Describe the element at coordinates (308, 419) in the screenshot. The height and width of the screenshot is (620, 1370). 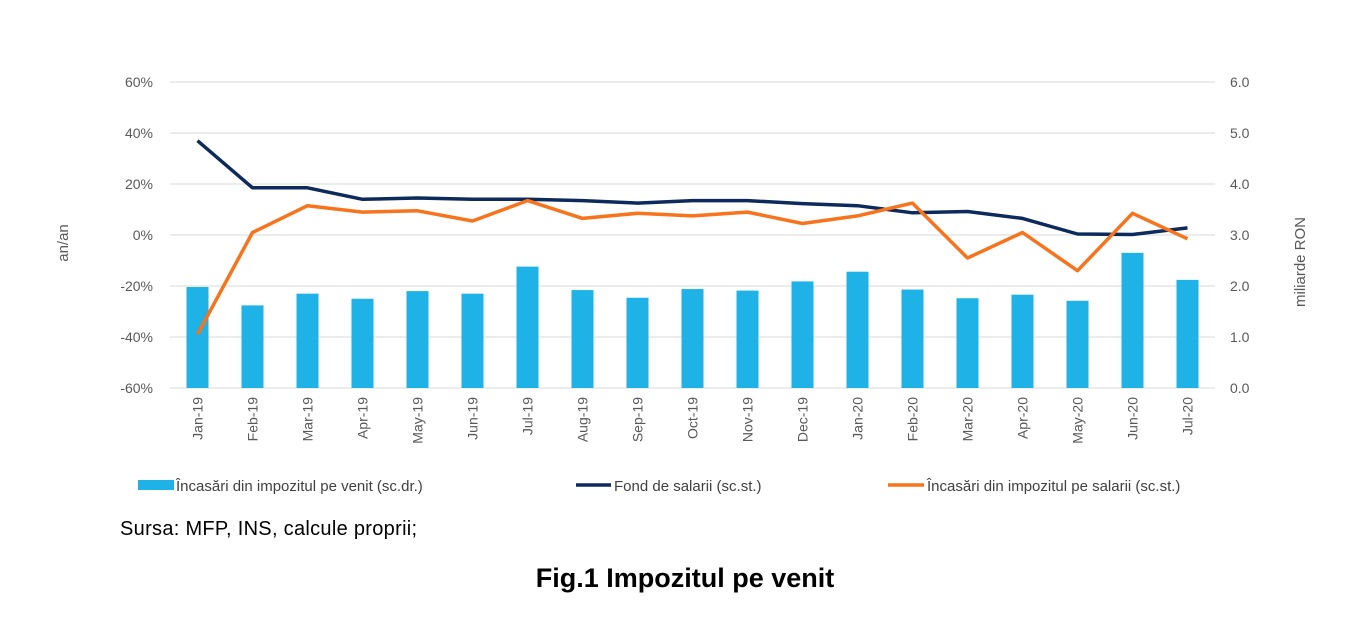
I see `x-tick-label: Mar-19` at that location.